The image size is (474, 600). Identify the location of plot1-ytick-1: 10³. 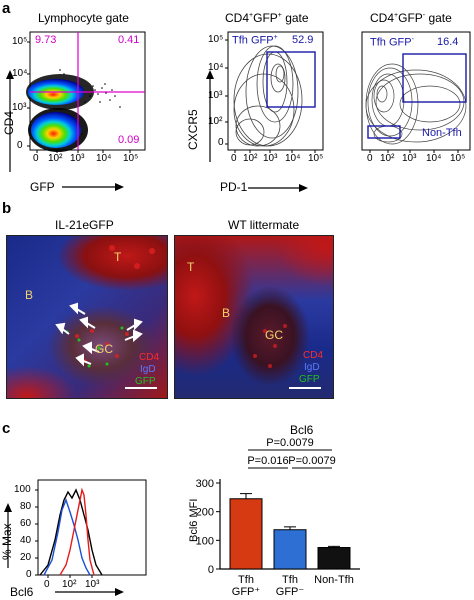
(19, 107).